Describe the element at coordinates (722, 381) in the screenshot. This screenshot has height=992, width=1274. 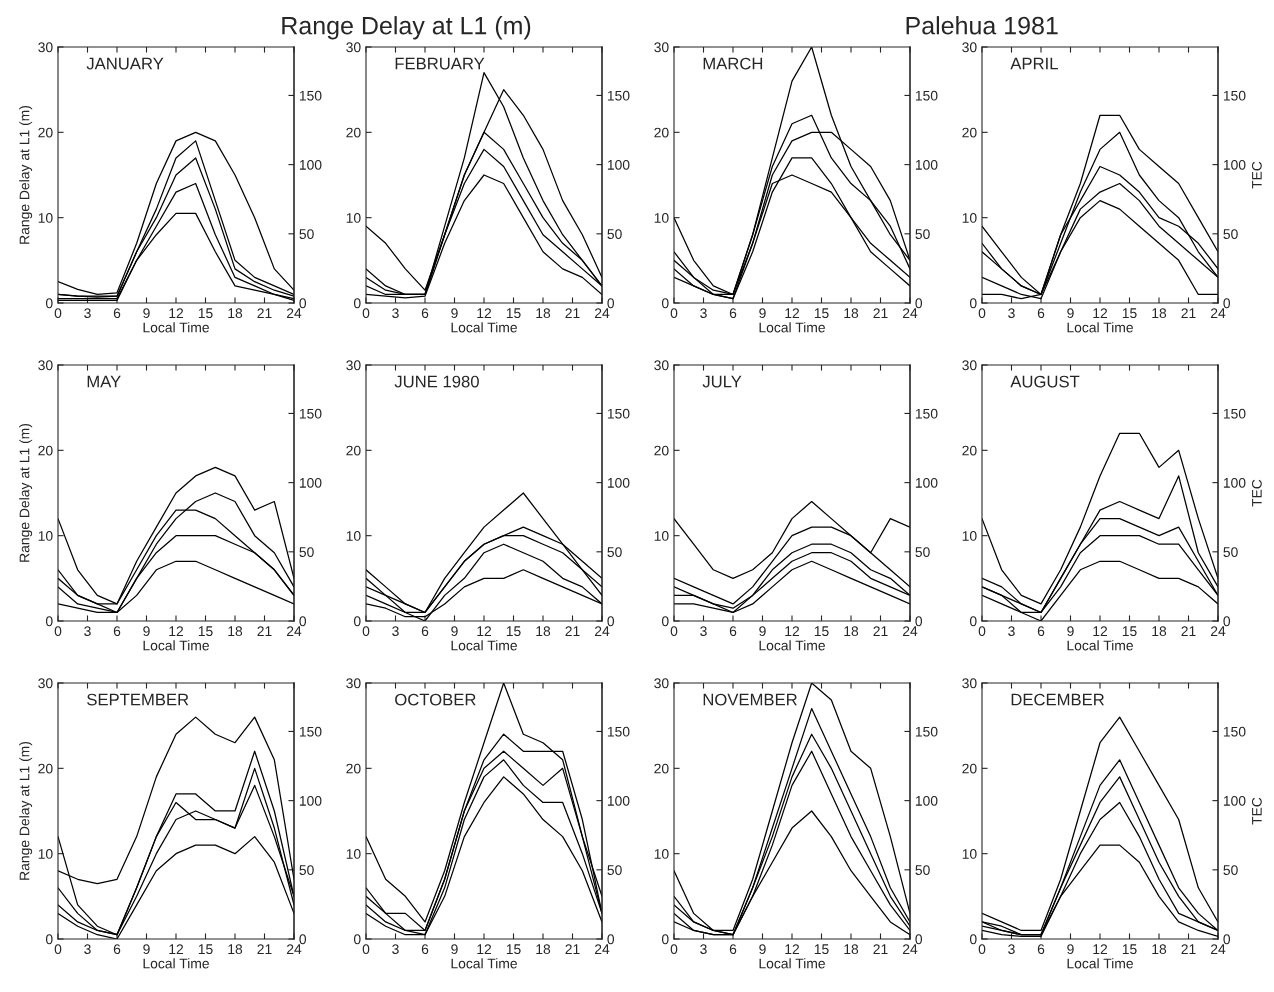
I see `chart-title: JULY` at that location.